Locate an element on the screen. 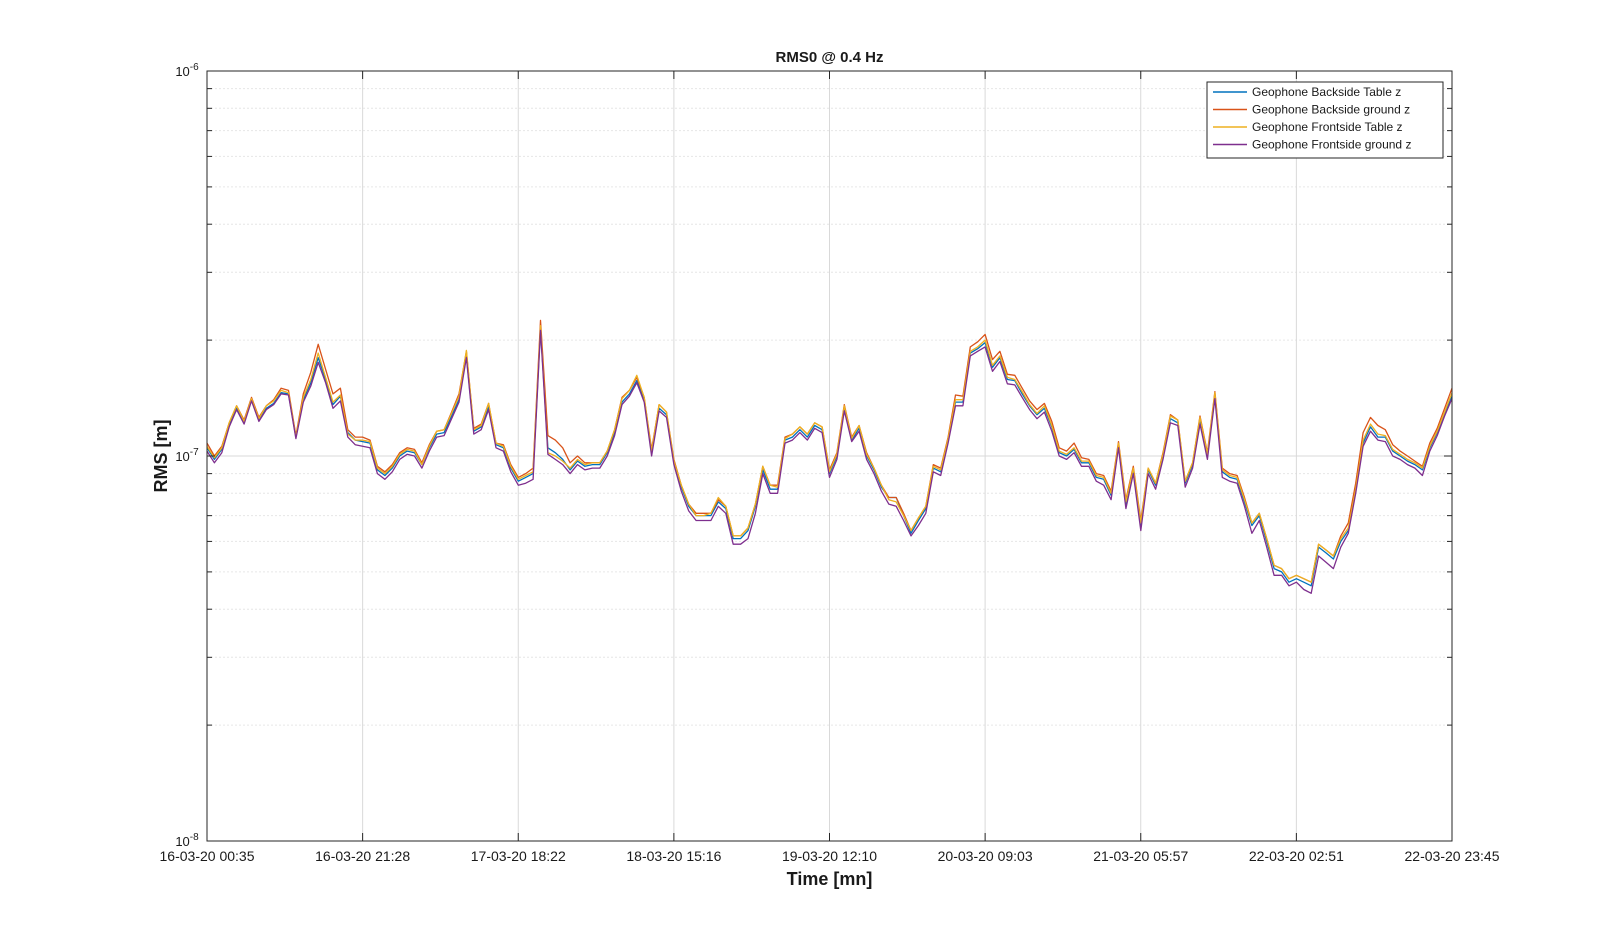  legend-label: Geophone Backside ground z is located at coordinates (1331, 110).